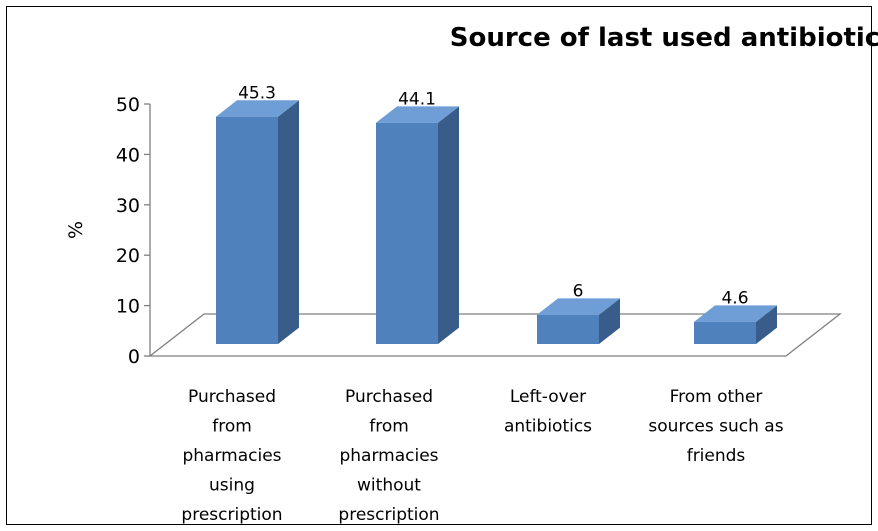  What do you see at coordinates (548, 412) in the screenshot?
I see `x-category-label: Left-over antibiotics` at bounding box center [548, 412].